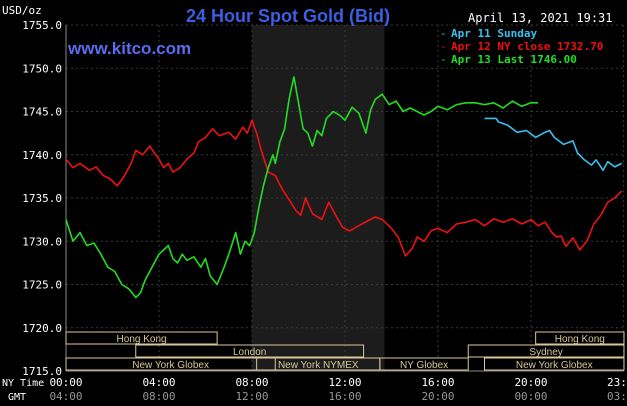 The image size is (627, 406). Describe the element at coordinates (23, 383) in the screenshot. I see `ny-time-label: NY Time` at that location.